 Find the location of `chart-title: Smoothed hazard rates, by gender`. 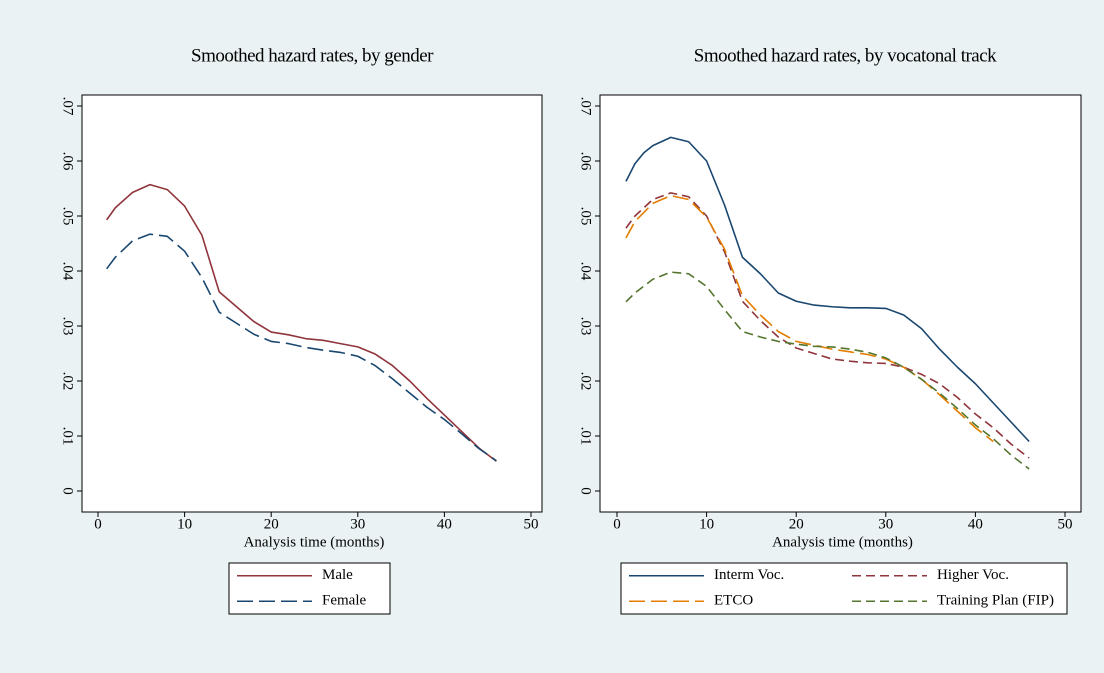

chart-title: Smoothed hazard rates, by gender is located at coordinates (312, 55).